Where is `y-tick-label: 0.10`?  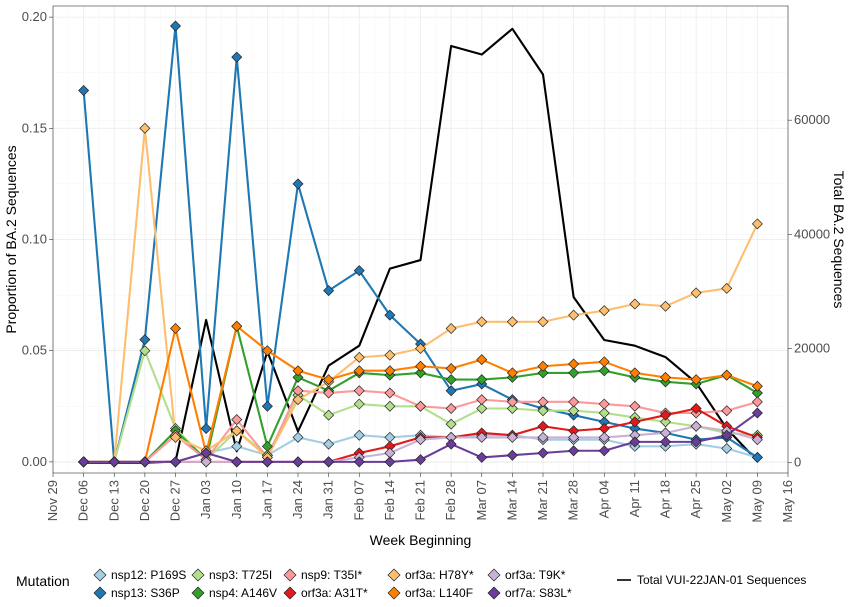 y-tick-label: 0.10 is located at coordinates (34, 239).